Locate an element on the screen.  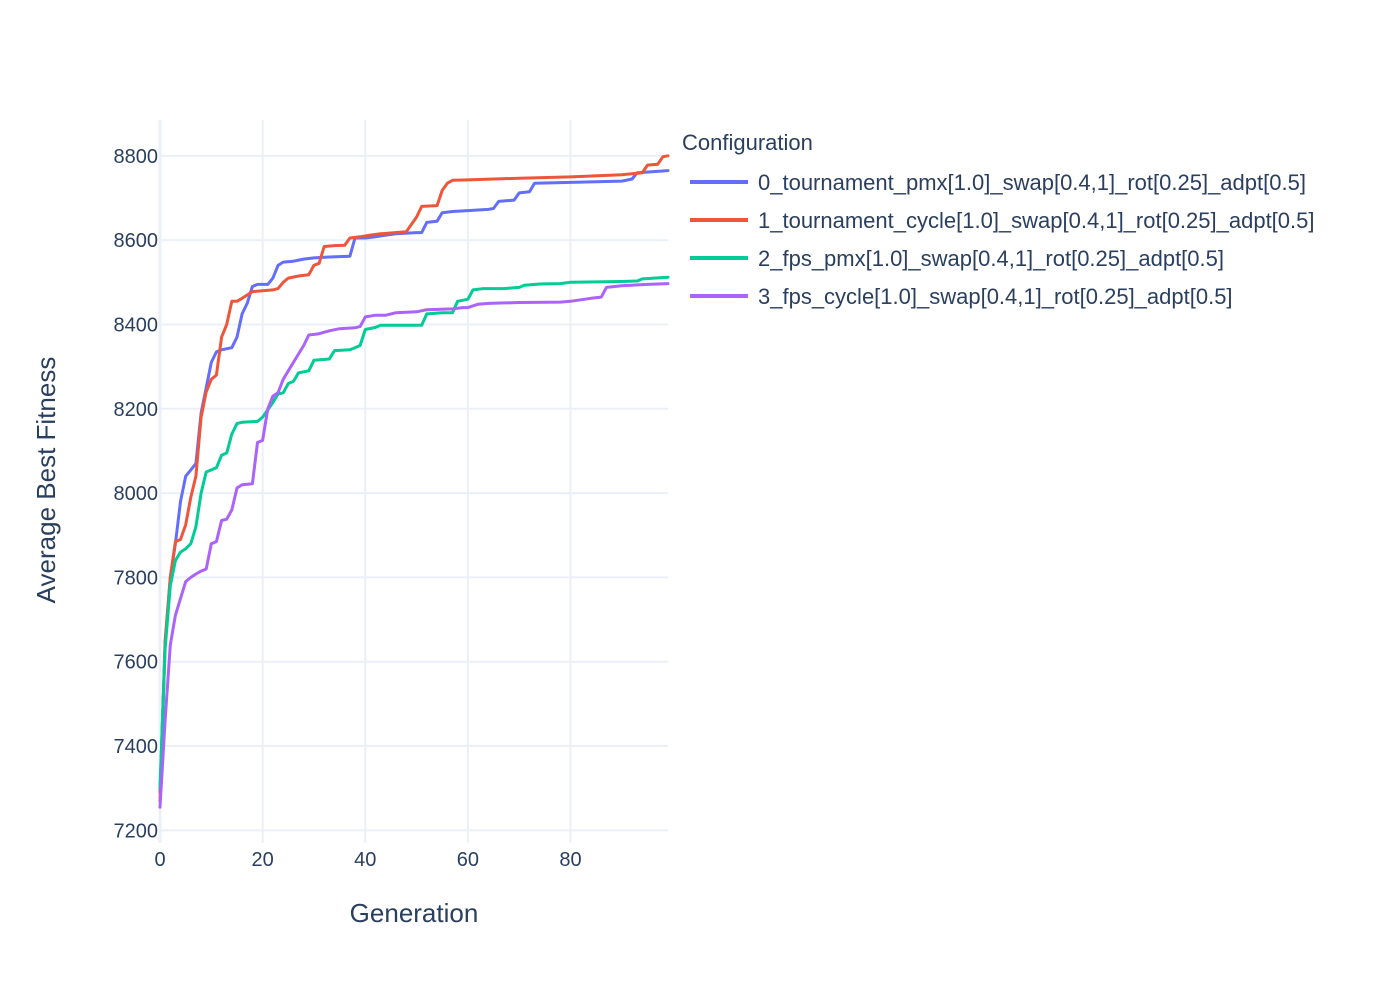
legend-title: Configuration is located at coordinates (747, 142).